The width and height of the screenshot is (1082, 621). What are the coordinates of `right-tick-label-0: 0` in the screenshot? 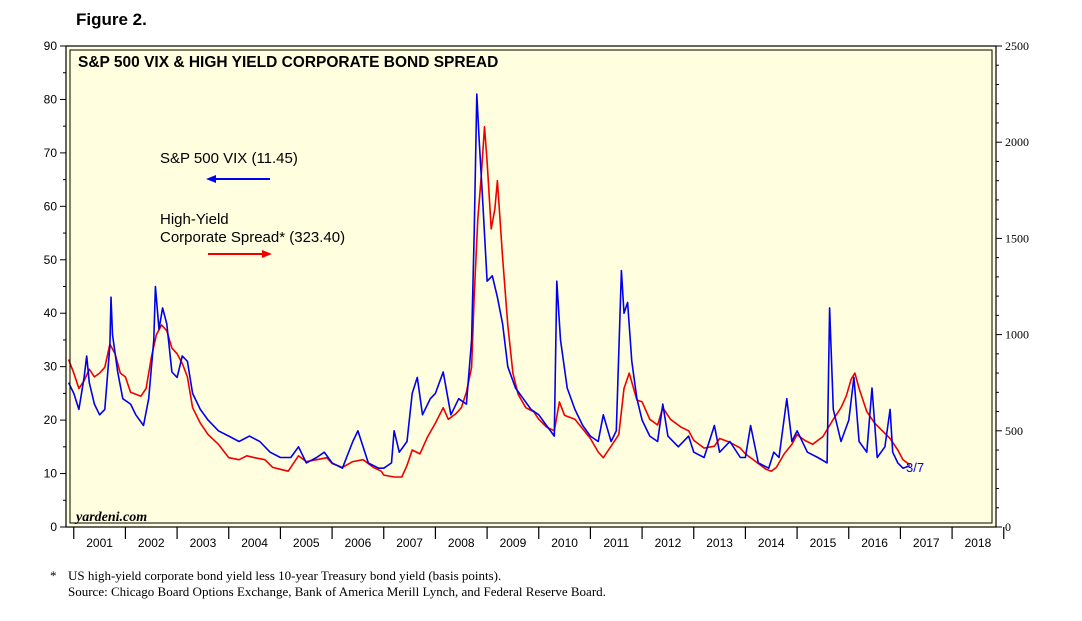 It's located at (1008, 527).